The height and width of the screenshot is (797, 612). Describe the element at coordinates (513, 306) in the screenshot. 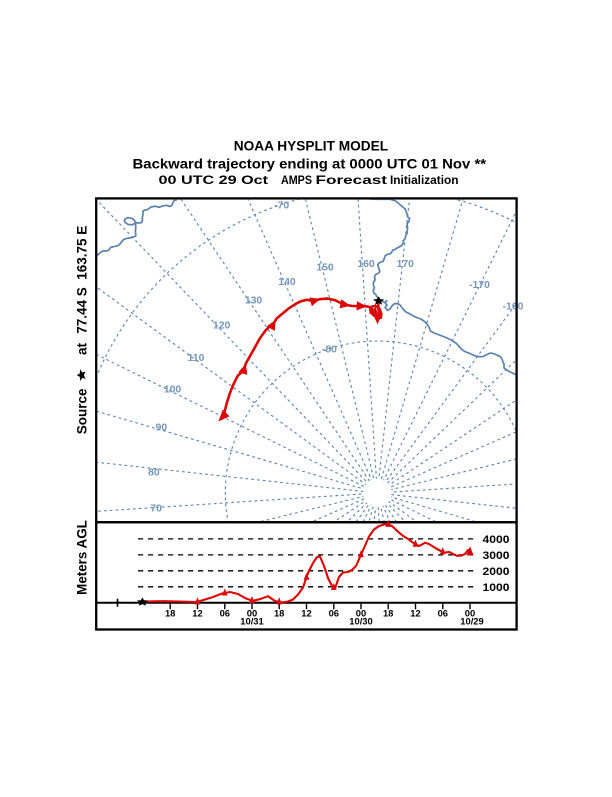

I see `svg-text: -160` at that location.